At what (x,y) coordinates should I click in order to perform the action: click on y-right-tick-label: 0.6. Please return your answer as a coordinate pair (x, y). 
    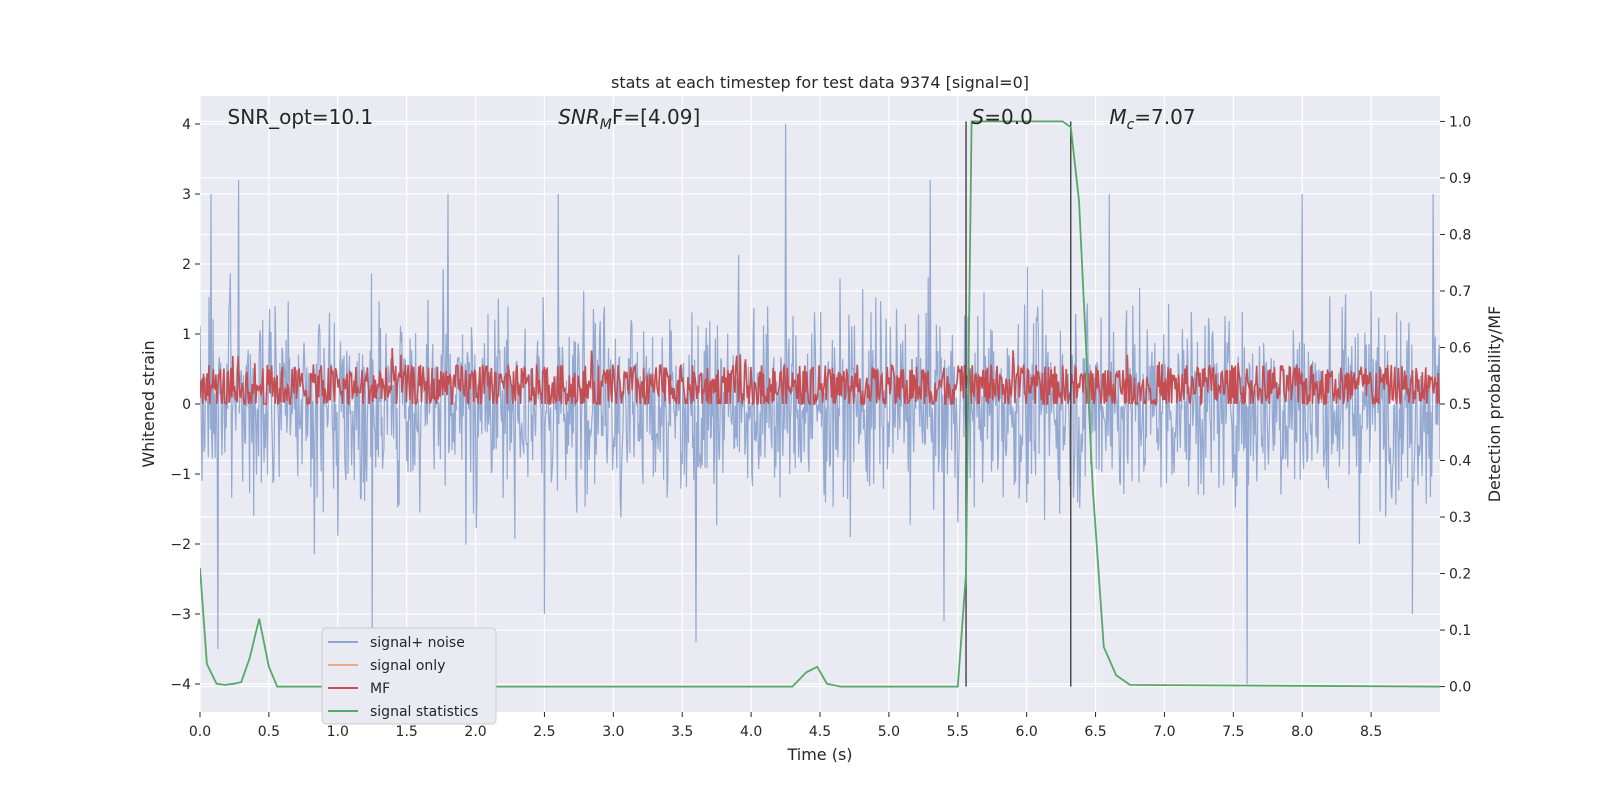
    Looking at the image, I should click on (1460, 348).